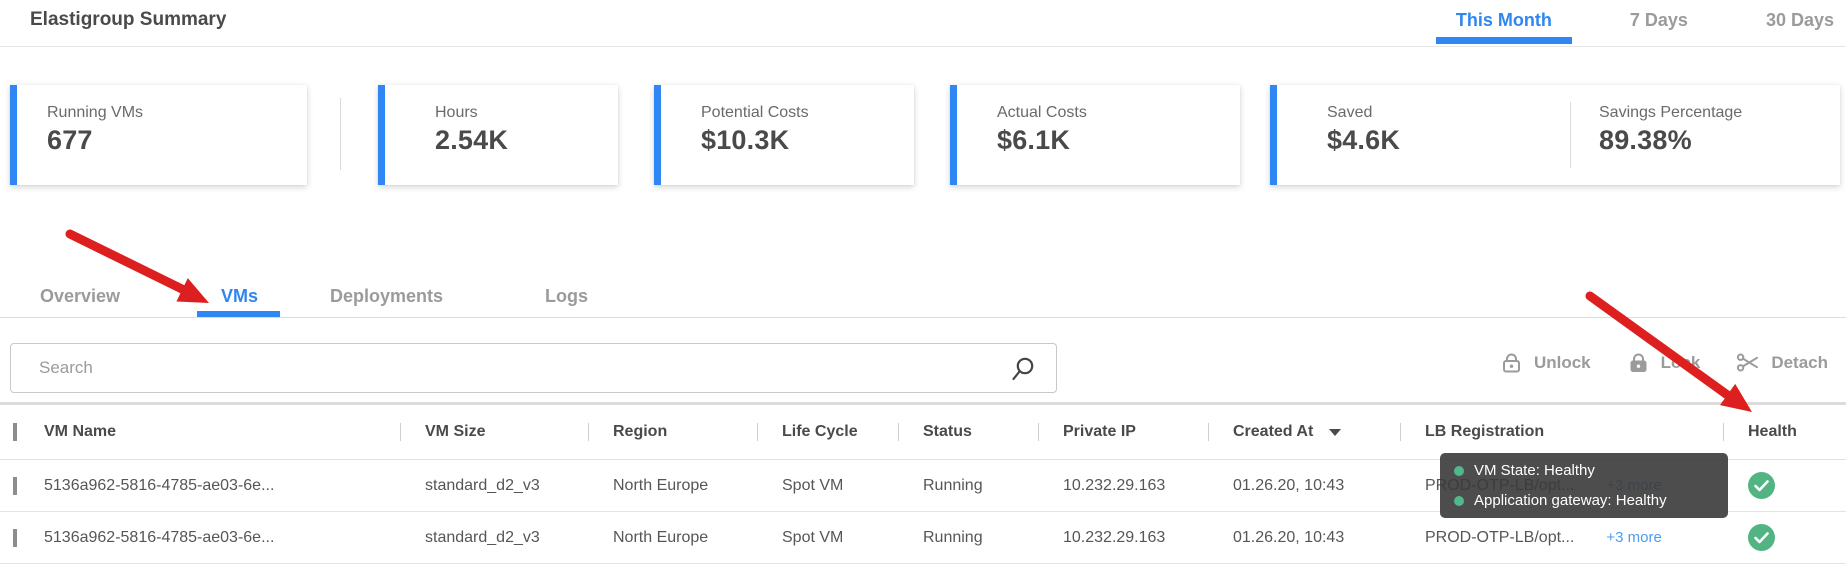 The width and height of the screenshot is (1846, 564). Describe the element at coordinates (240, 296) in the screenshot. I see `tab-vms: VMs` at that location.